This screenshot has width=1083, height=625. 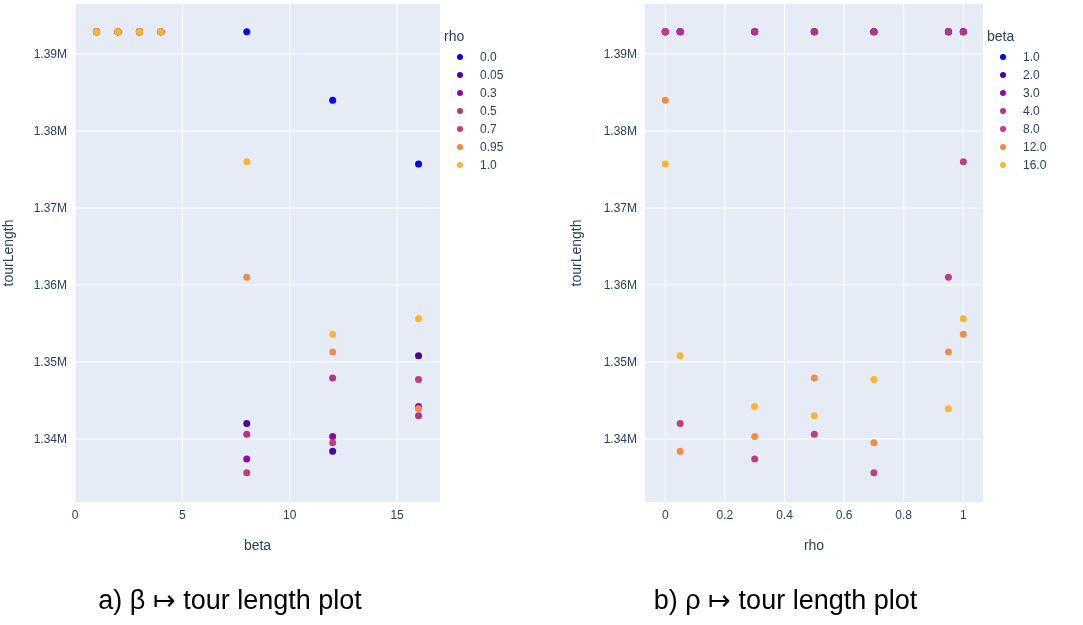 What do you see at coordinates (488, 57) in the screenshot?
I see `legend-label: 0.0` at bounding box center [488, 57].